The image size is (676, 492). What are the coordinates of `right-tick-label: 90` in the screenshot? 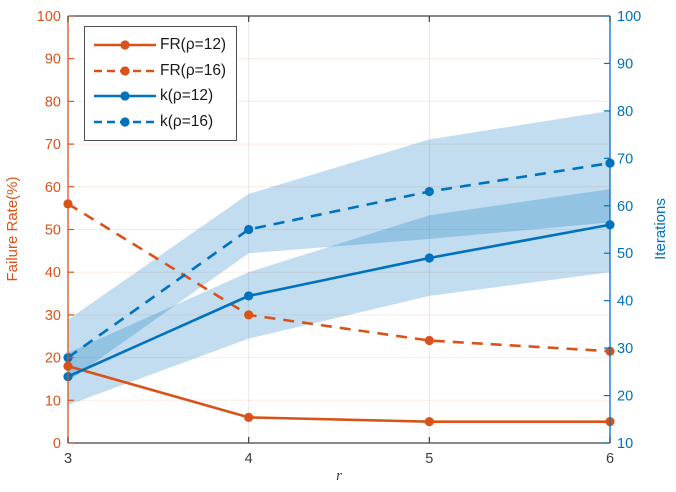 It's located at (625, 64).